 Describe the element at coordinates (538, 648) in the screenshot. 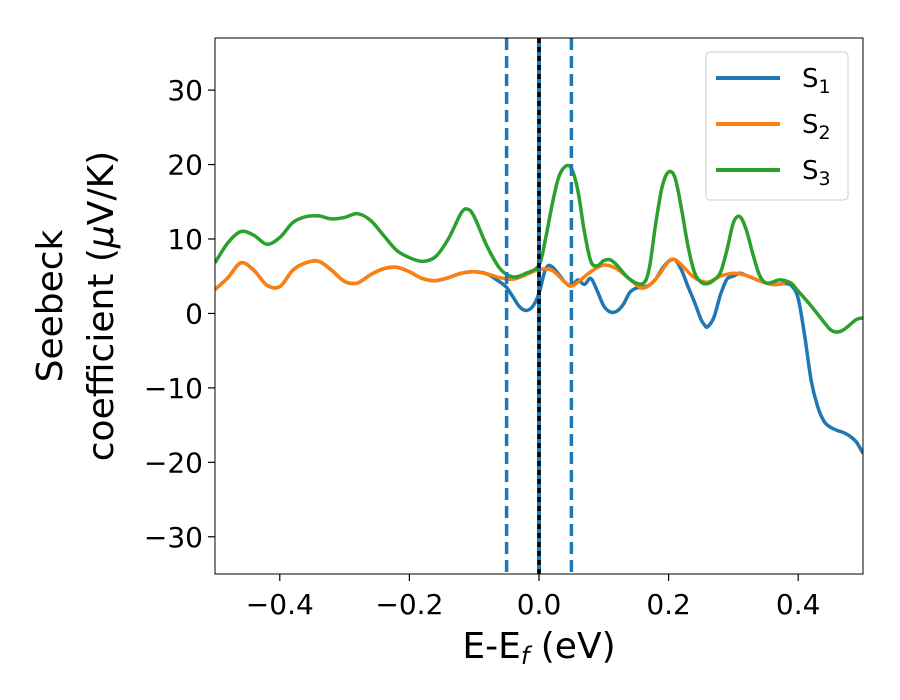

I see `x-axis-title: E-Ef (eV)` at that location.